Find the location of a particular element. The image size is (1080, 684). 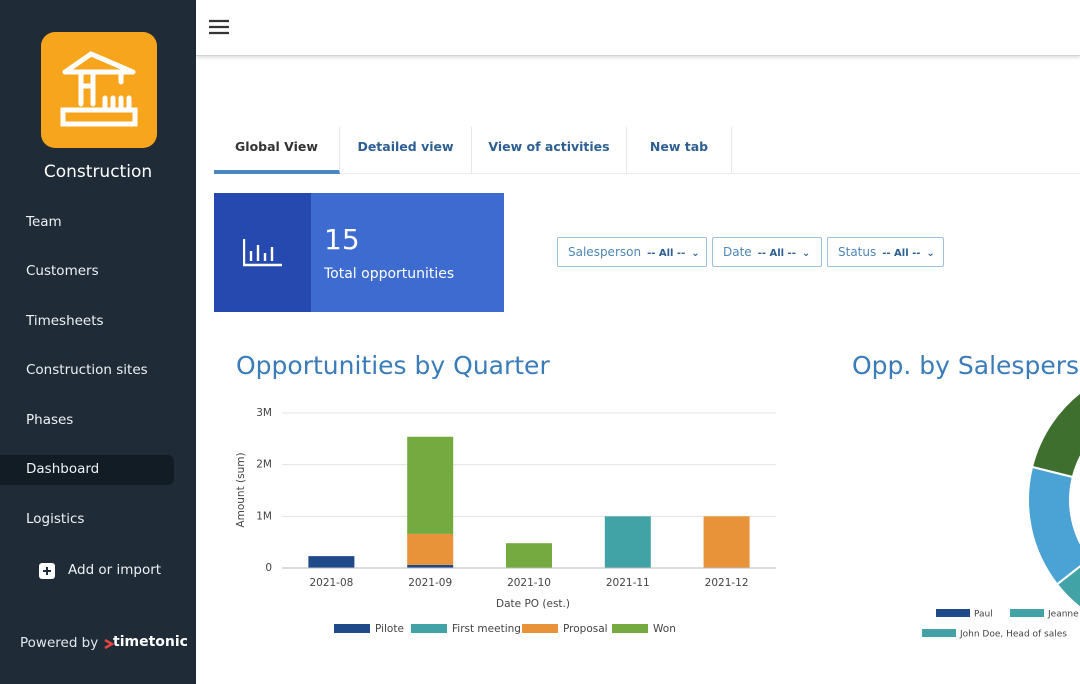

tab: Detailed view is located at coordinates (406, 150).